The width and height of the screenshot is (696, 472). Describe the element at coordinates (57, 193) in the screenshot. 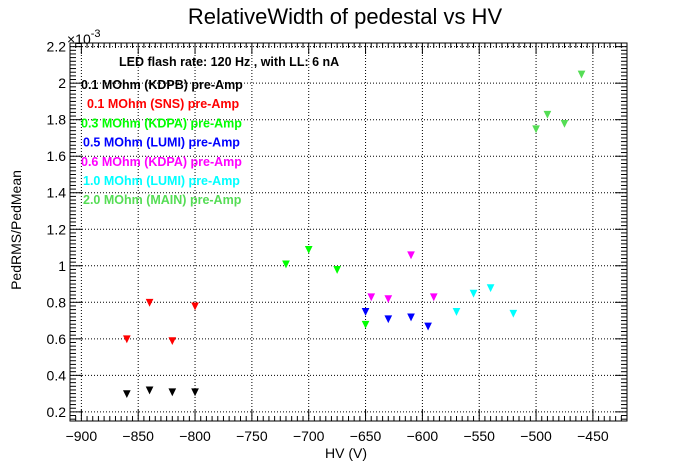

I see `y-tick-label: 1.4` at that location.